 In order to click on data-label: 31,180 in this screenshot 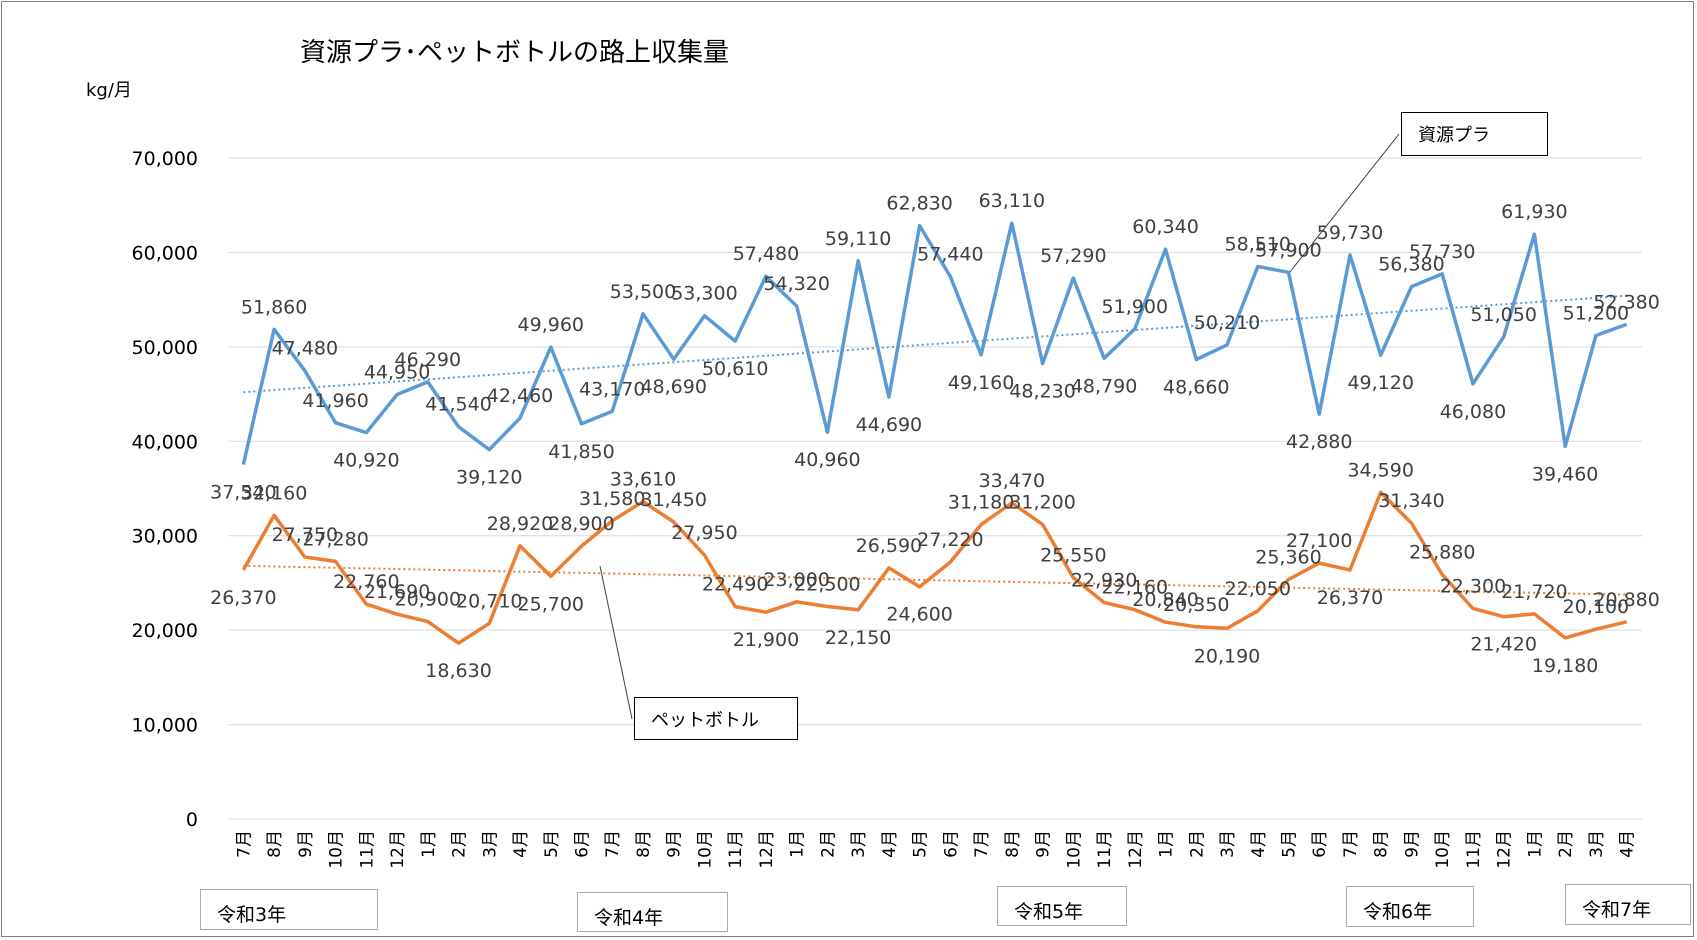, I will do `click(981, 503)`.